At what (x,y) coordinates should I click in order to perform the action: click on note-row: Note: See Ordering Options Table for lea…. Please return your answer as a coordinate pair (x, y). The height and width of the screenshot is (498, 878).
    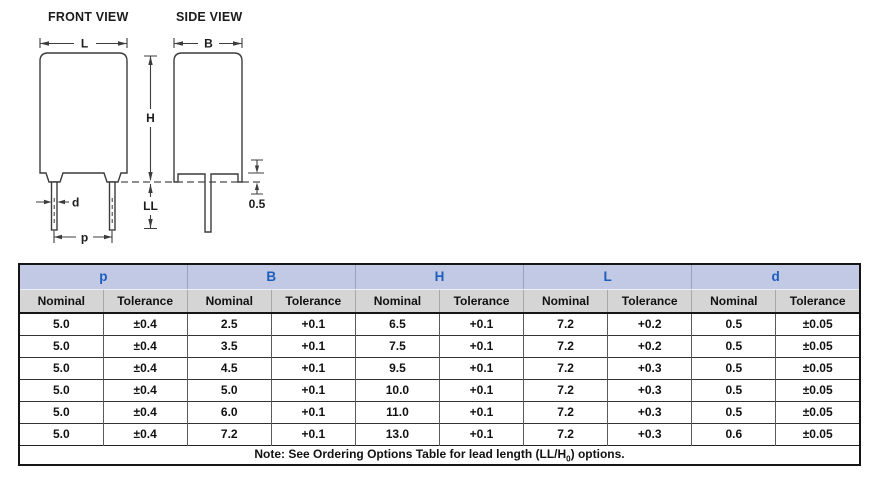
    Looking at the image, I should click on (439, 454).